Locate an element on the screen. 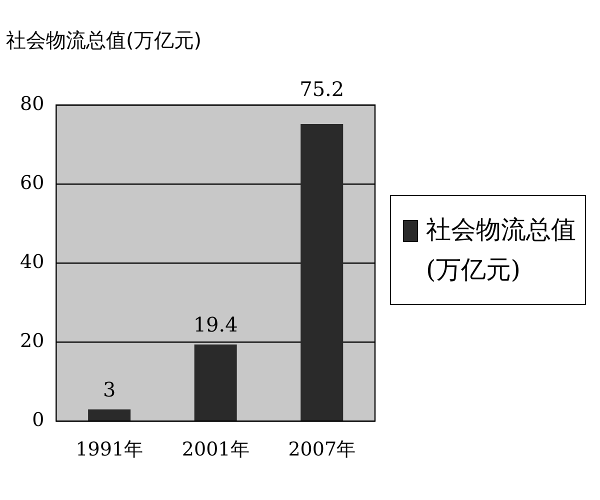 Image resolution: width=600 pixels, height=500 pixels. legend-label: 社会物流总值(万亿元) is located at coordinates (501, 250).